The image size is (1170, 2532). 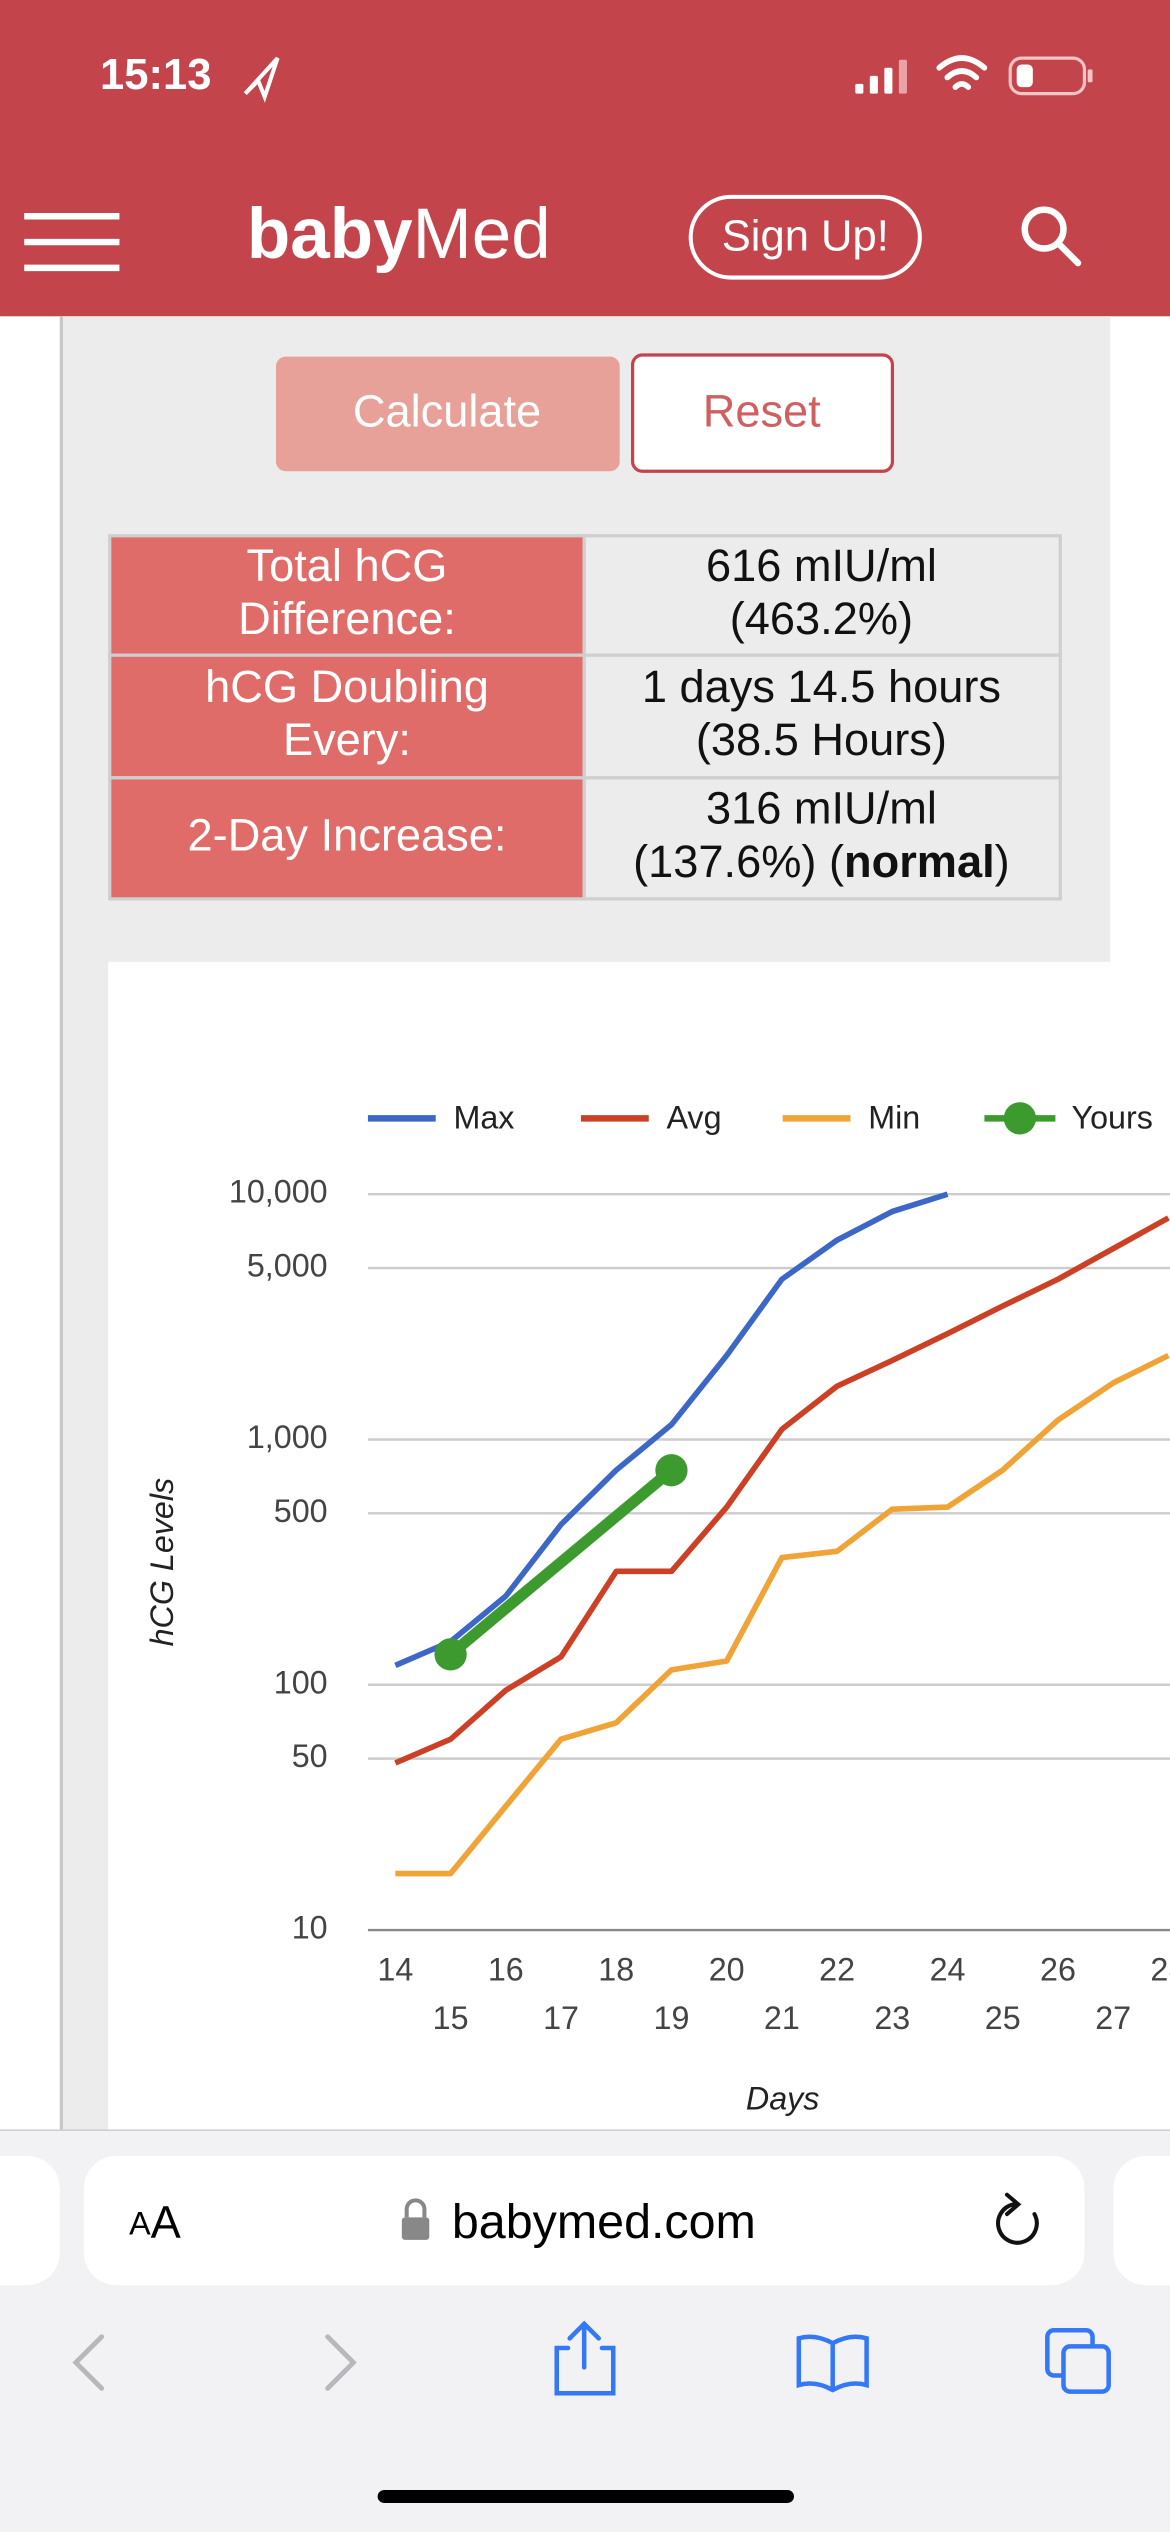 I want to click on y-axis-label: hCG Levels, so click(x=162, y=1562).